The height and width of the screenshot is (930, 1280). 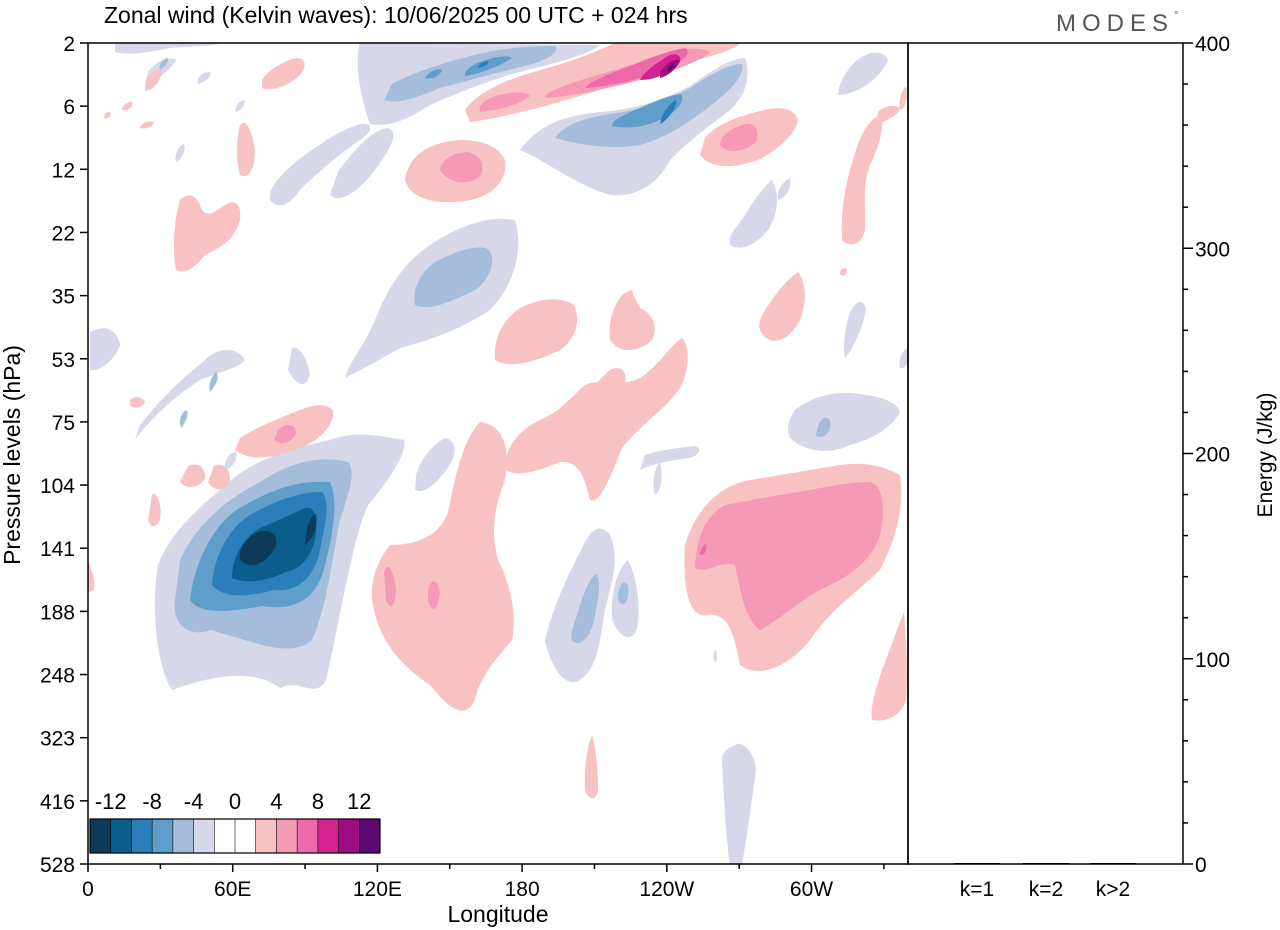 I want to click on energy-bars: k=1 k=2 k>2, so click(x=1045, y=882).